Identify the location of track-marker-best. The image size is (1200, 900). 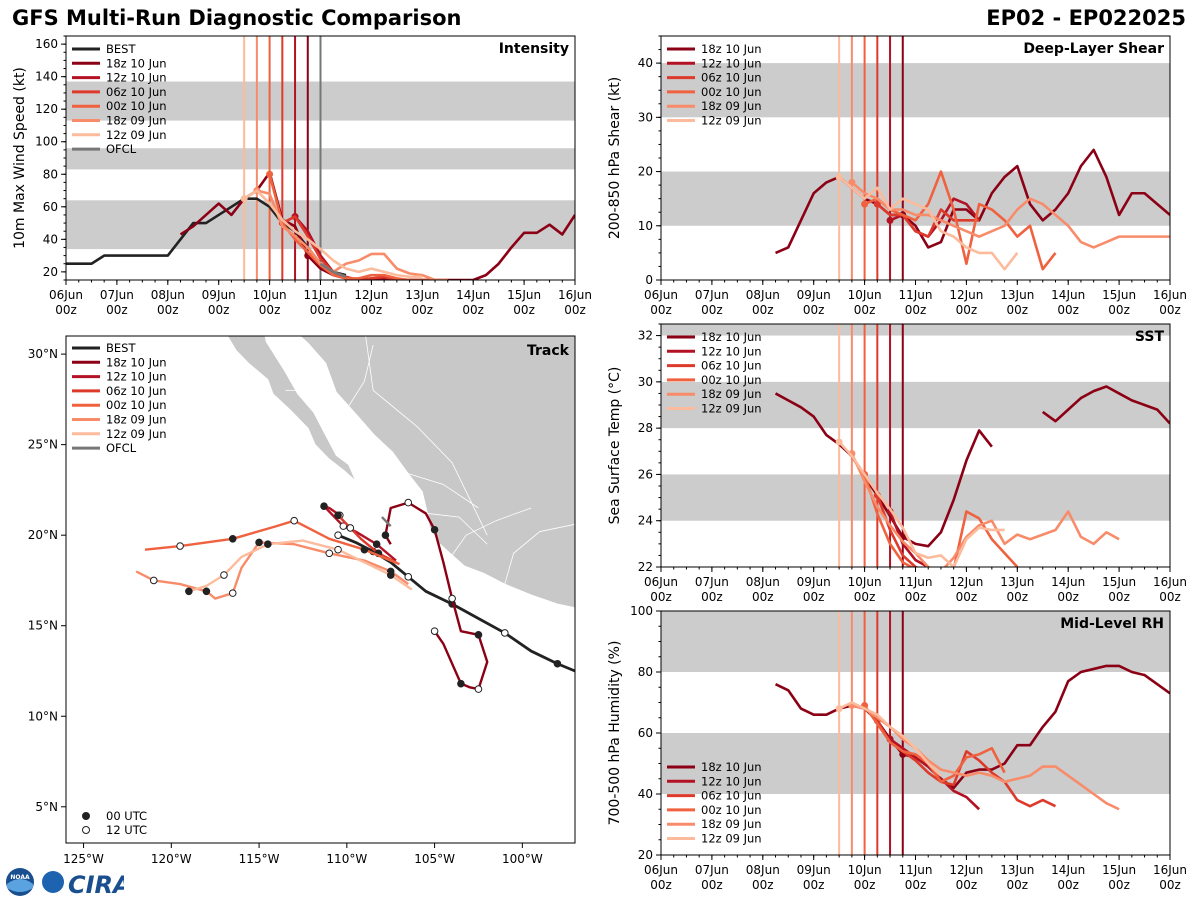
(408, 577).